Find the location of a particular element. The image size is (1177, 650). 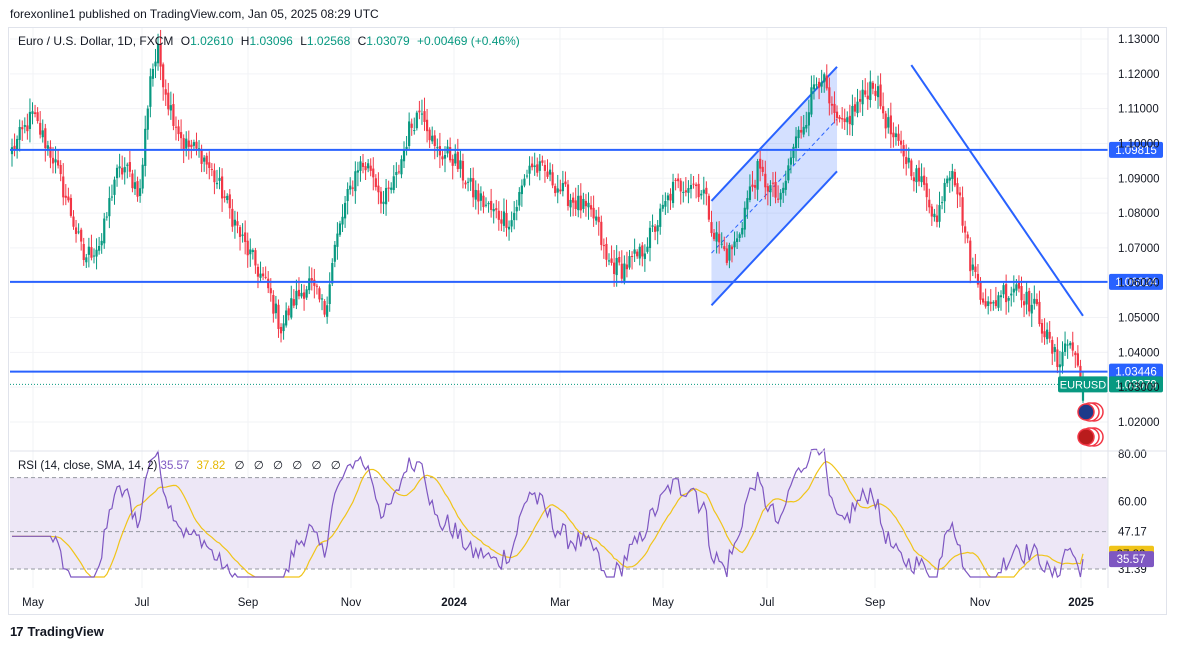

rsi-placeholder-3: ∅ is located at coordinates (278, 466).